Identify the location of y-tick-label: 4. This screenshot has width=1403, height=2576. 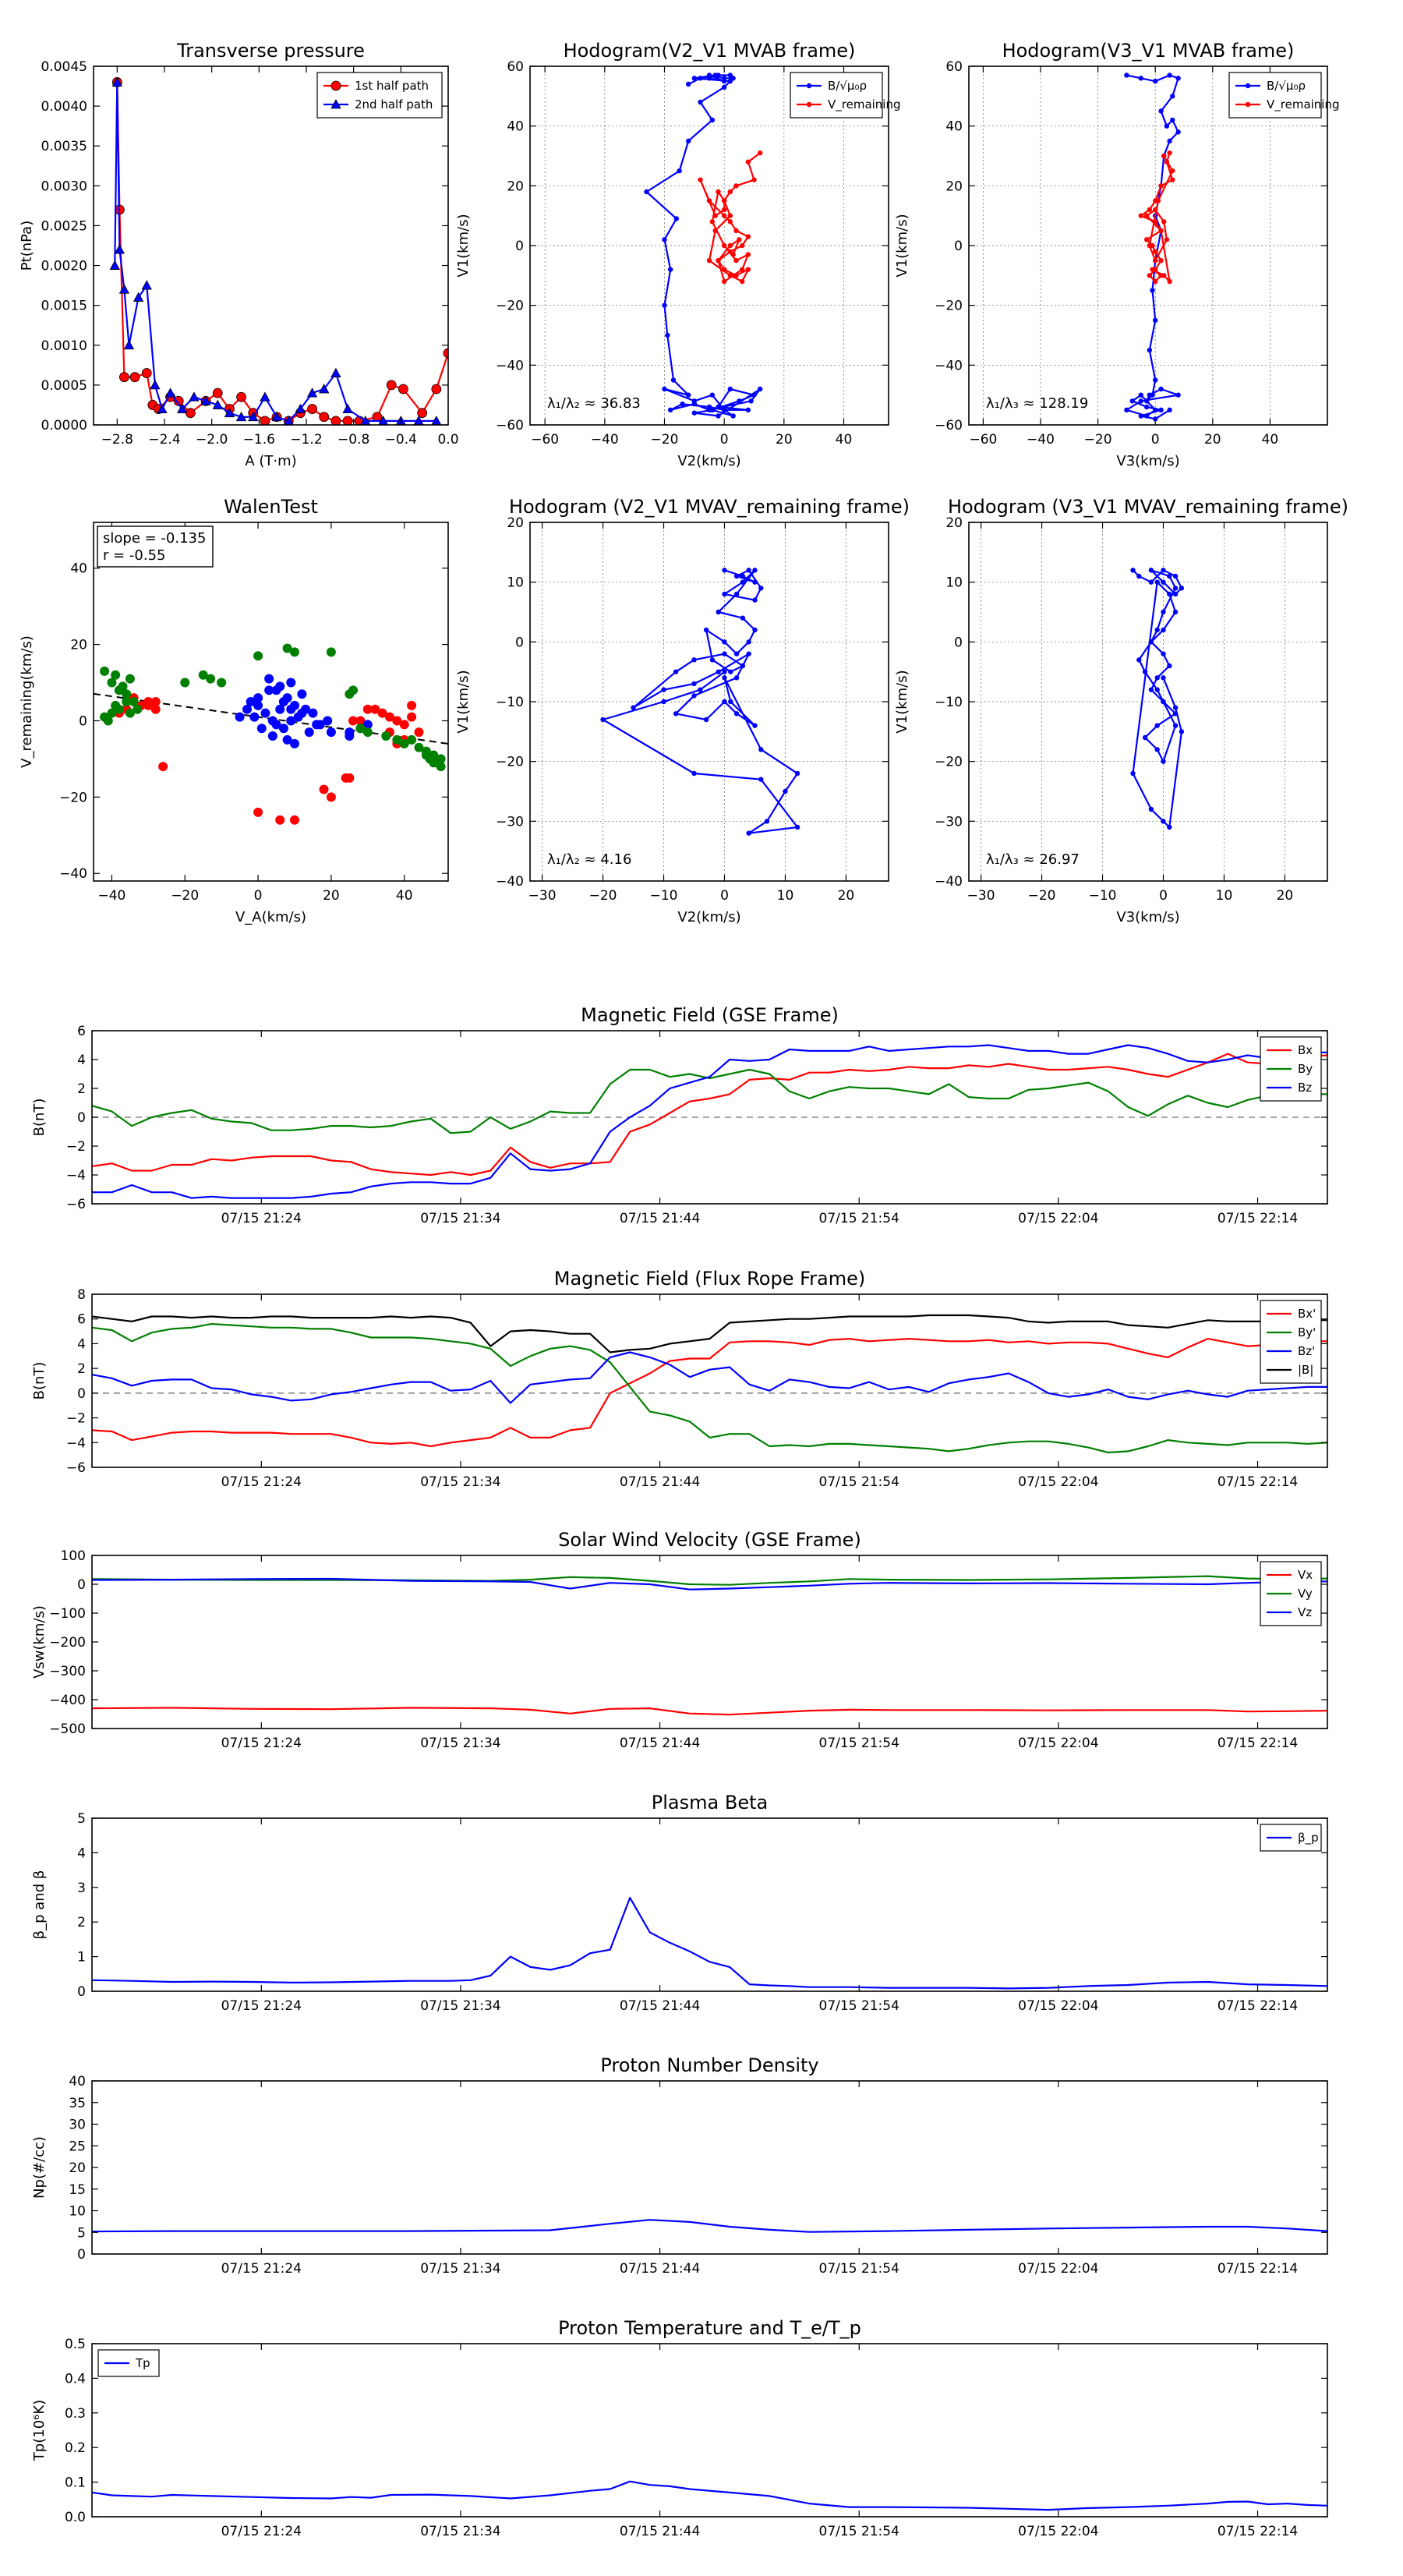
(81, 1344).